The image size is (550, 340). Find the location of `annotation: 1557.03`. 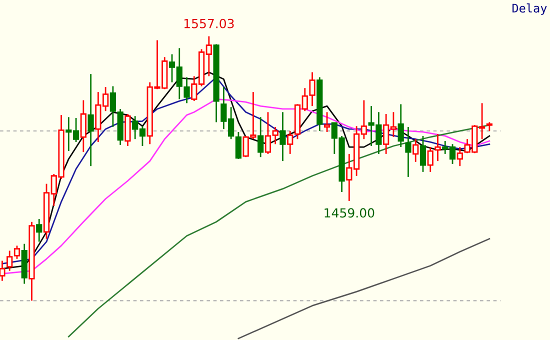

annotation: 1557.03 is located at coordinates (209, 23).